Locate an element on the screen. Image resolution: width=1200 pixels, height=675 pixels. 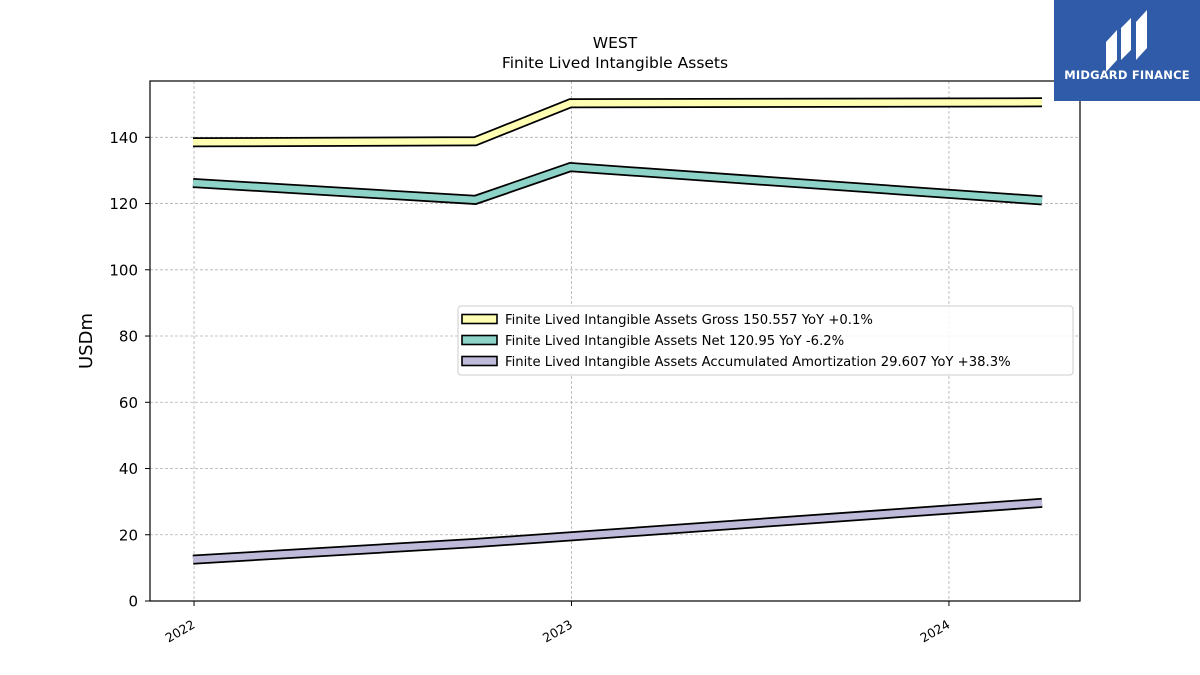
logo-mark-icon is located at coordinates (1126, 41).